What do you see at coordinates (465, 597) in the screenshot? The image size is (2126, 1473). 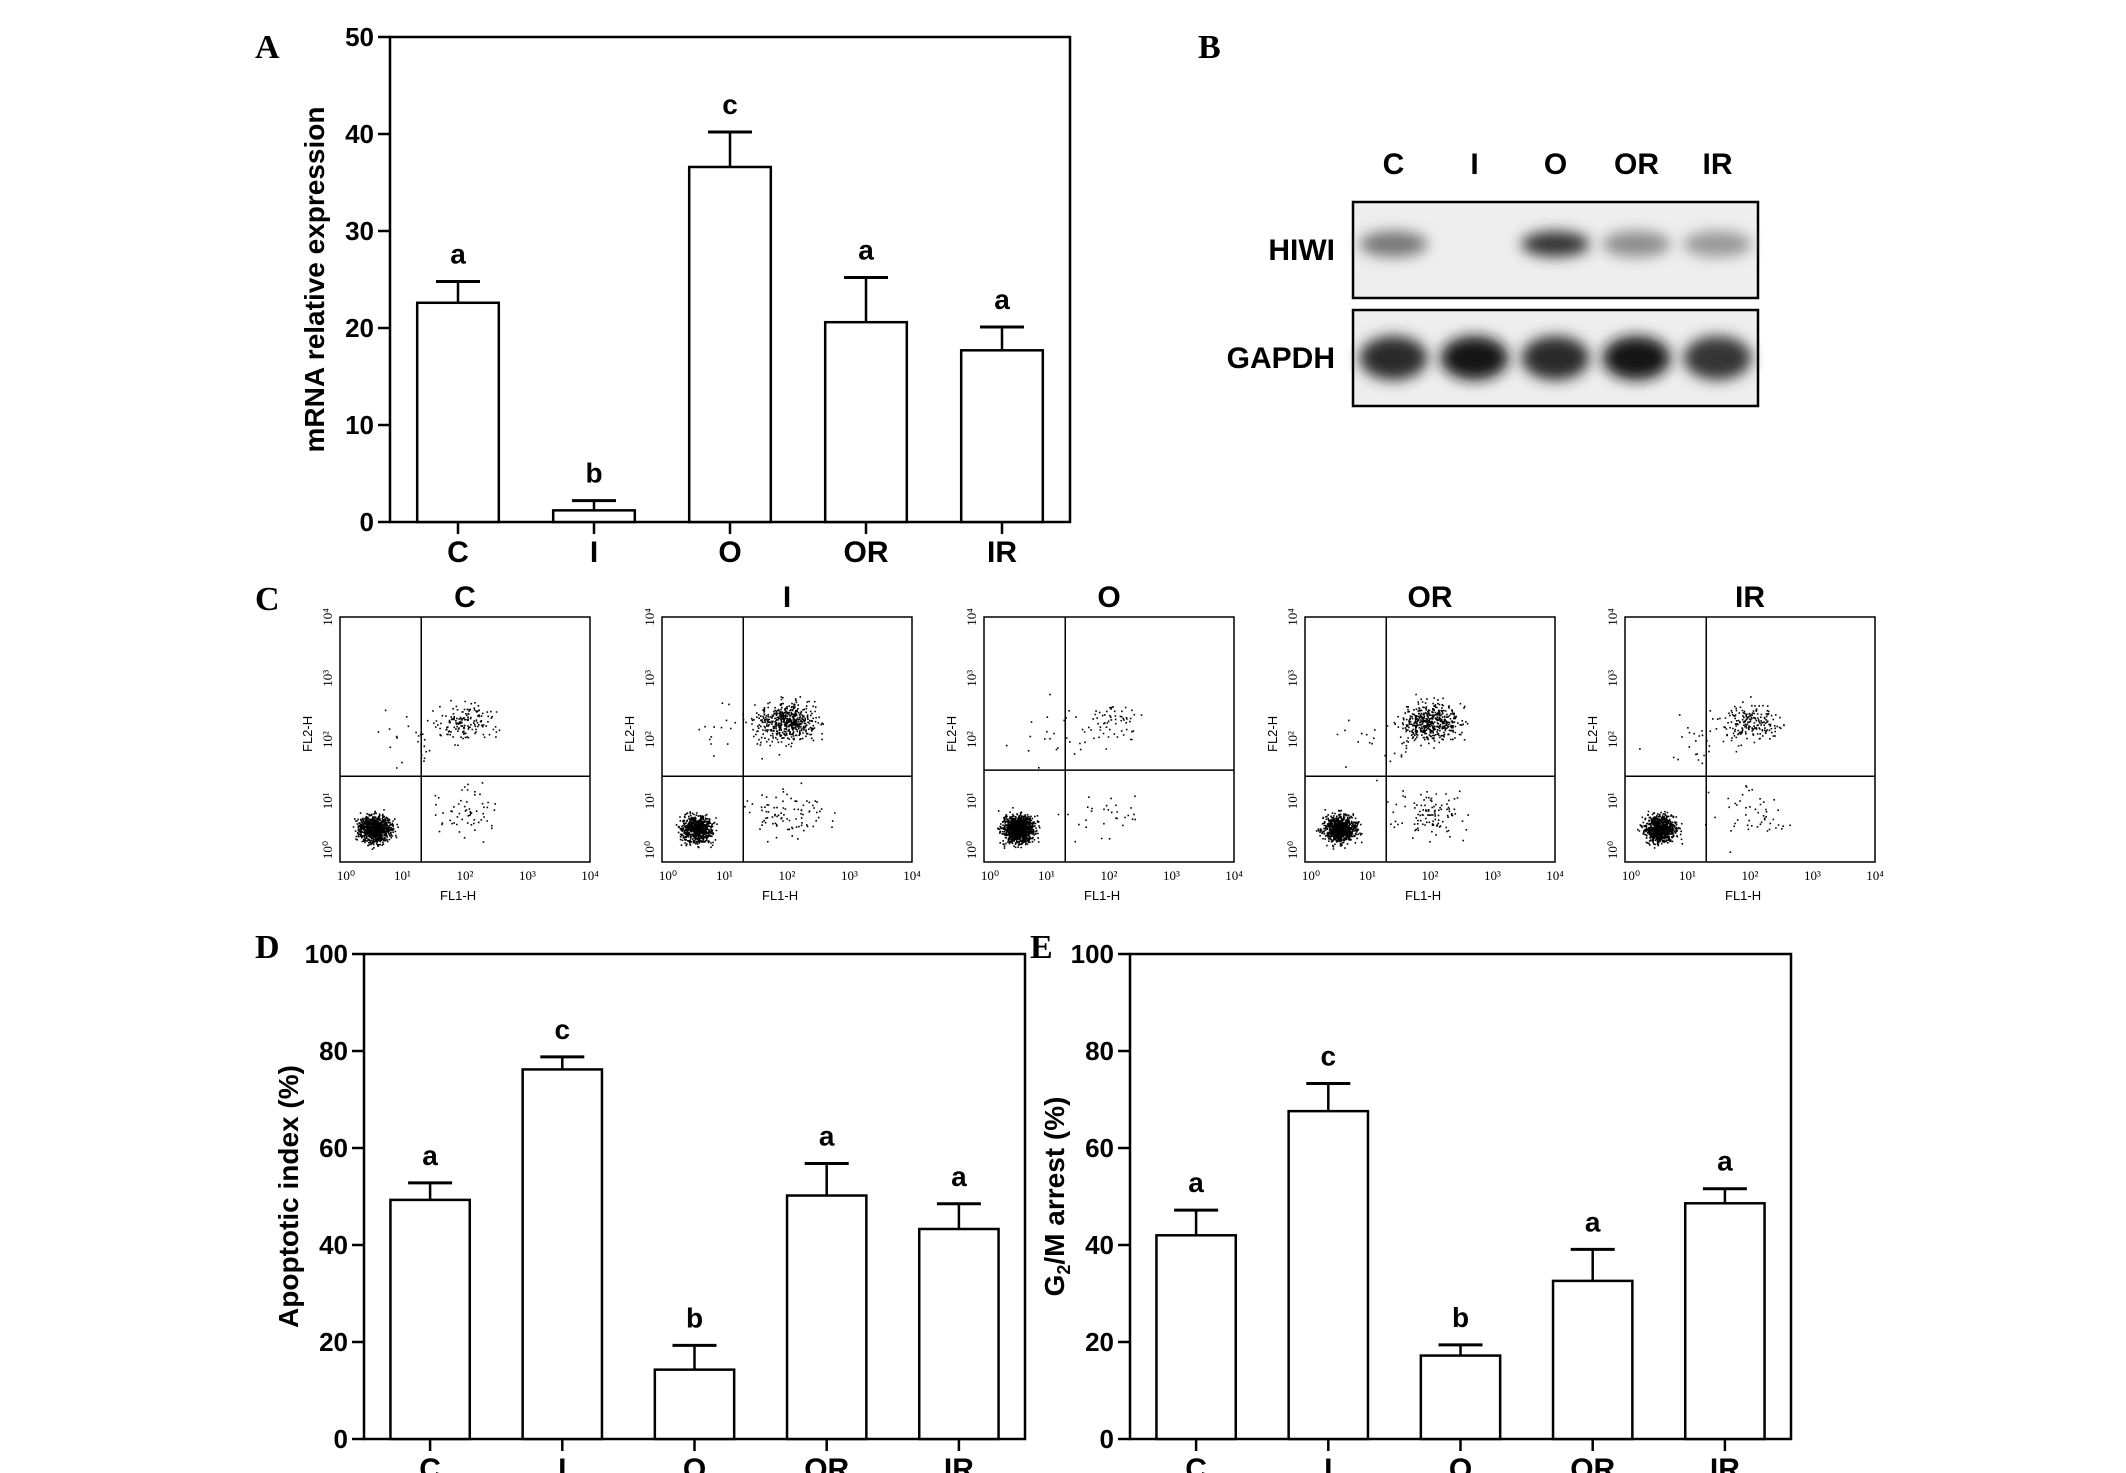 I see `plot-title: C` at bounding box center [465, 597].